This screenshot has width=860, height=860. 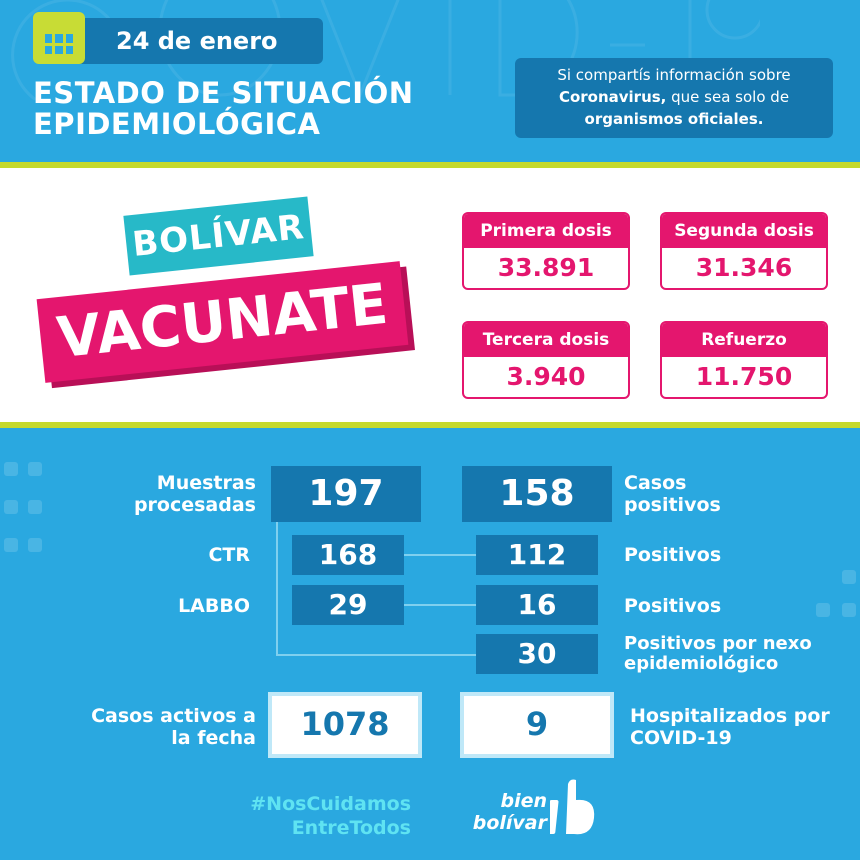 What do you see at coordinates (537, 654) in the screenshot?
I see `nexo-value: 30` at bounding box center [537, 654].